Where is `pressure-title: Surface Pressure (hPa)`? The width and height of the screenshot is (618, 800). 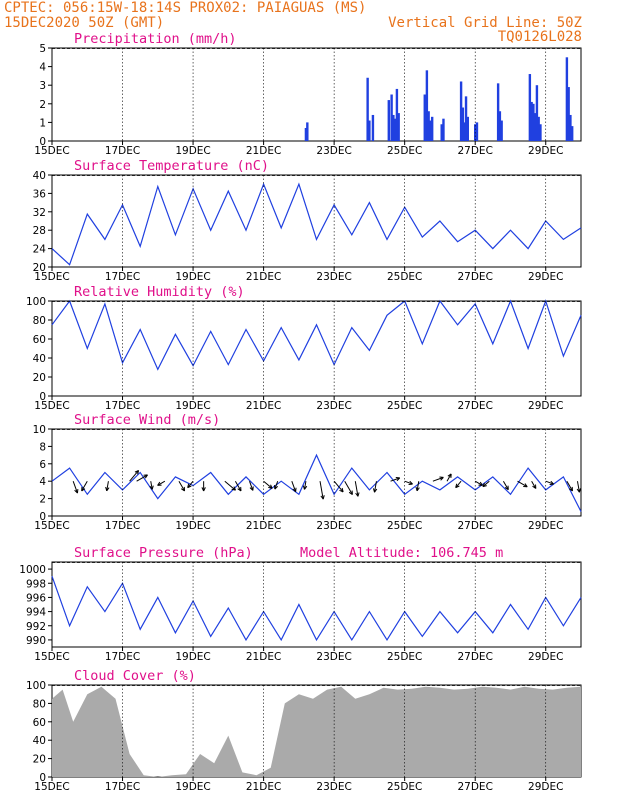
pressure-title: Surface Pressure (hPa) is located at coordinates (163, 553).